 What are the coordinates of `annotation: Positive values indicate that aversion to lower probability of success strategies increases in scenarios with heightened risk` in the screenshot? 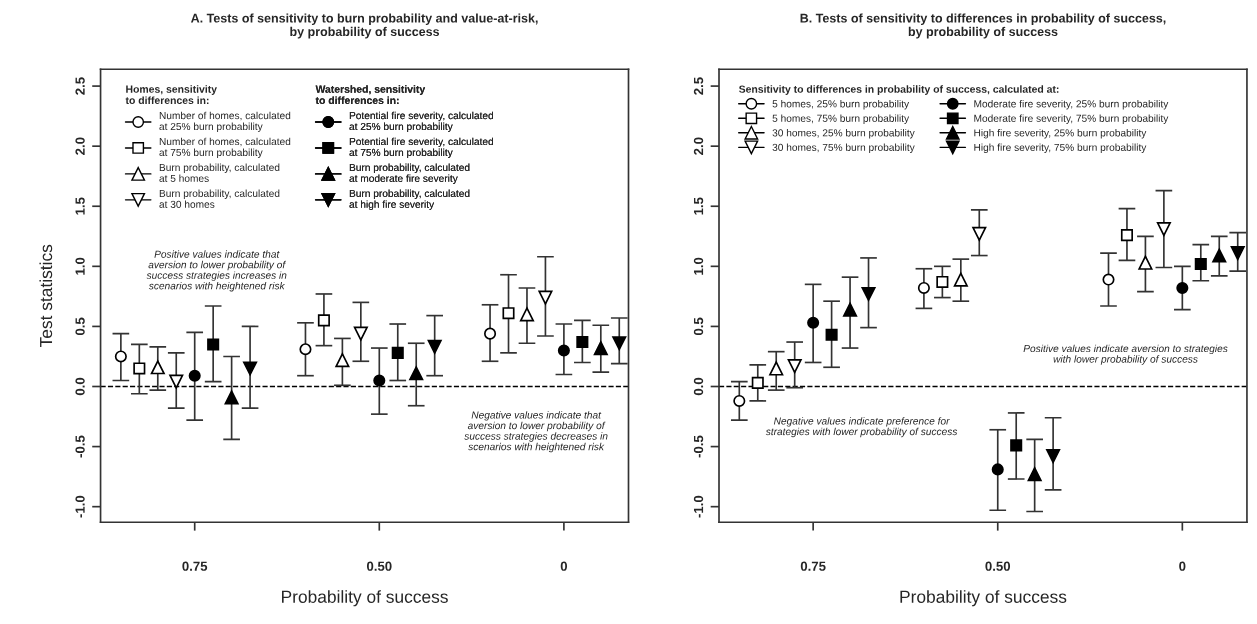 It's located at (216, 271).